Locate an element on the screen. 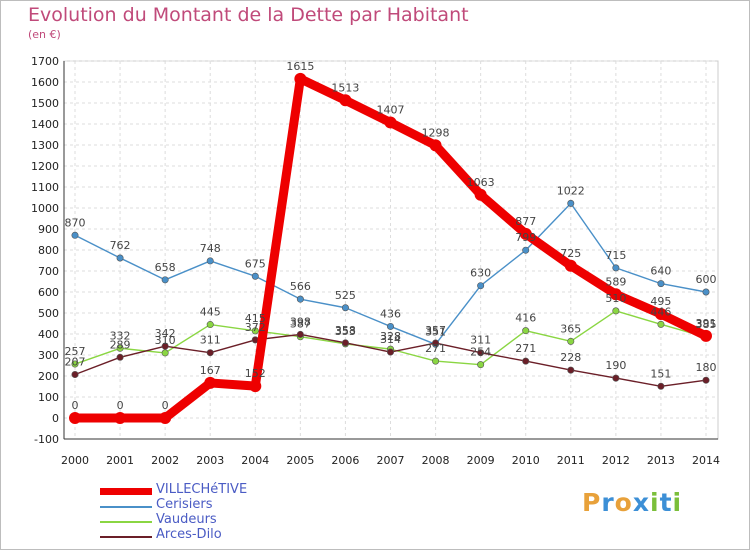 The image size is (750, 550). data-label: 353 is located at coordinates (345, 331).